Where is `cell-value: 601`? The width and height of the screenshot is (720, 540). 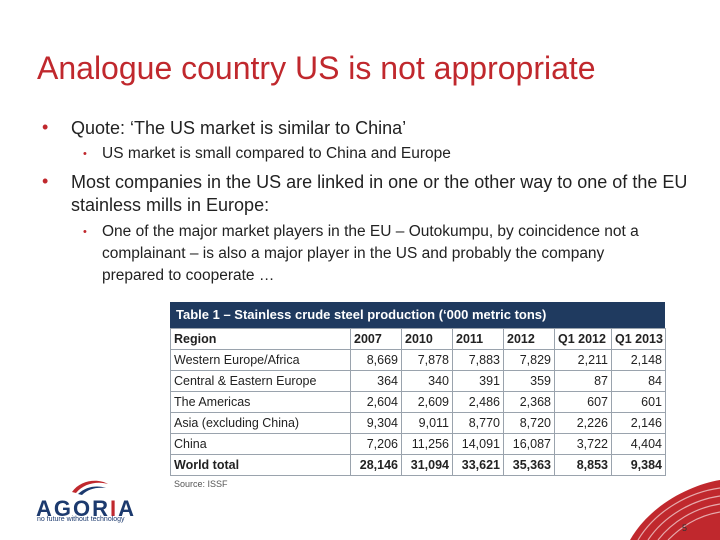 cell-value: 601 is located at coordinates (638, 402).